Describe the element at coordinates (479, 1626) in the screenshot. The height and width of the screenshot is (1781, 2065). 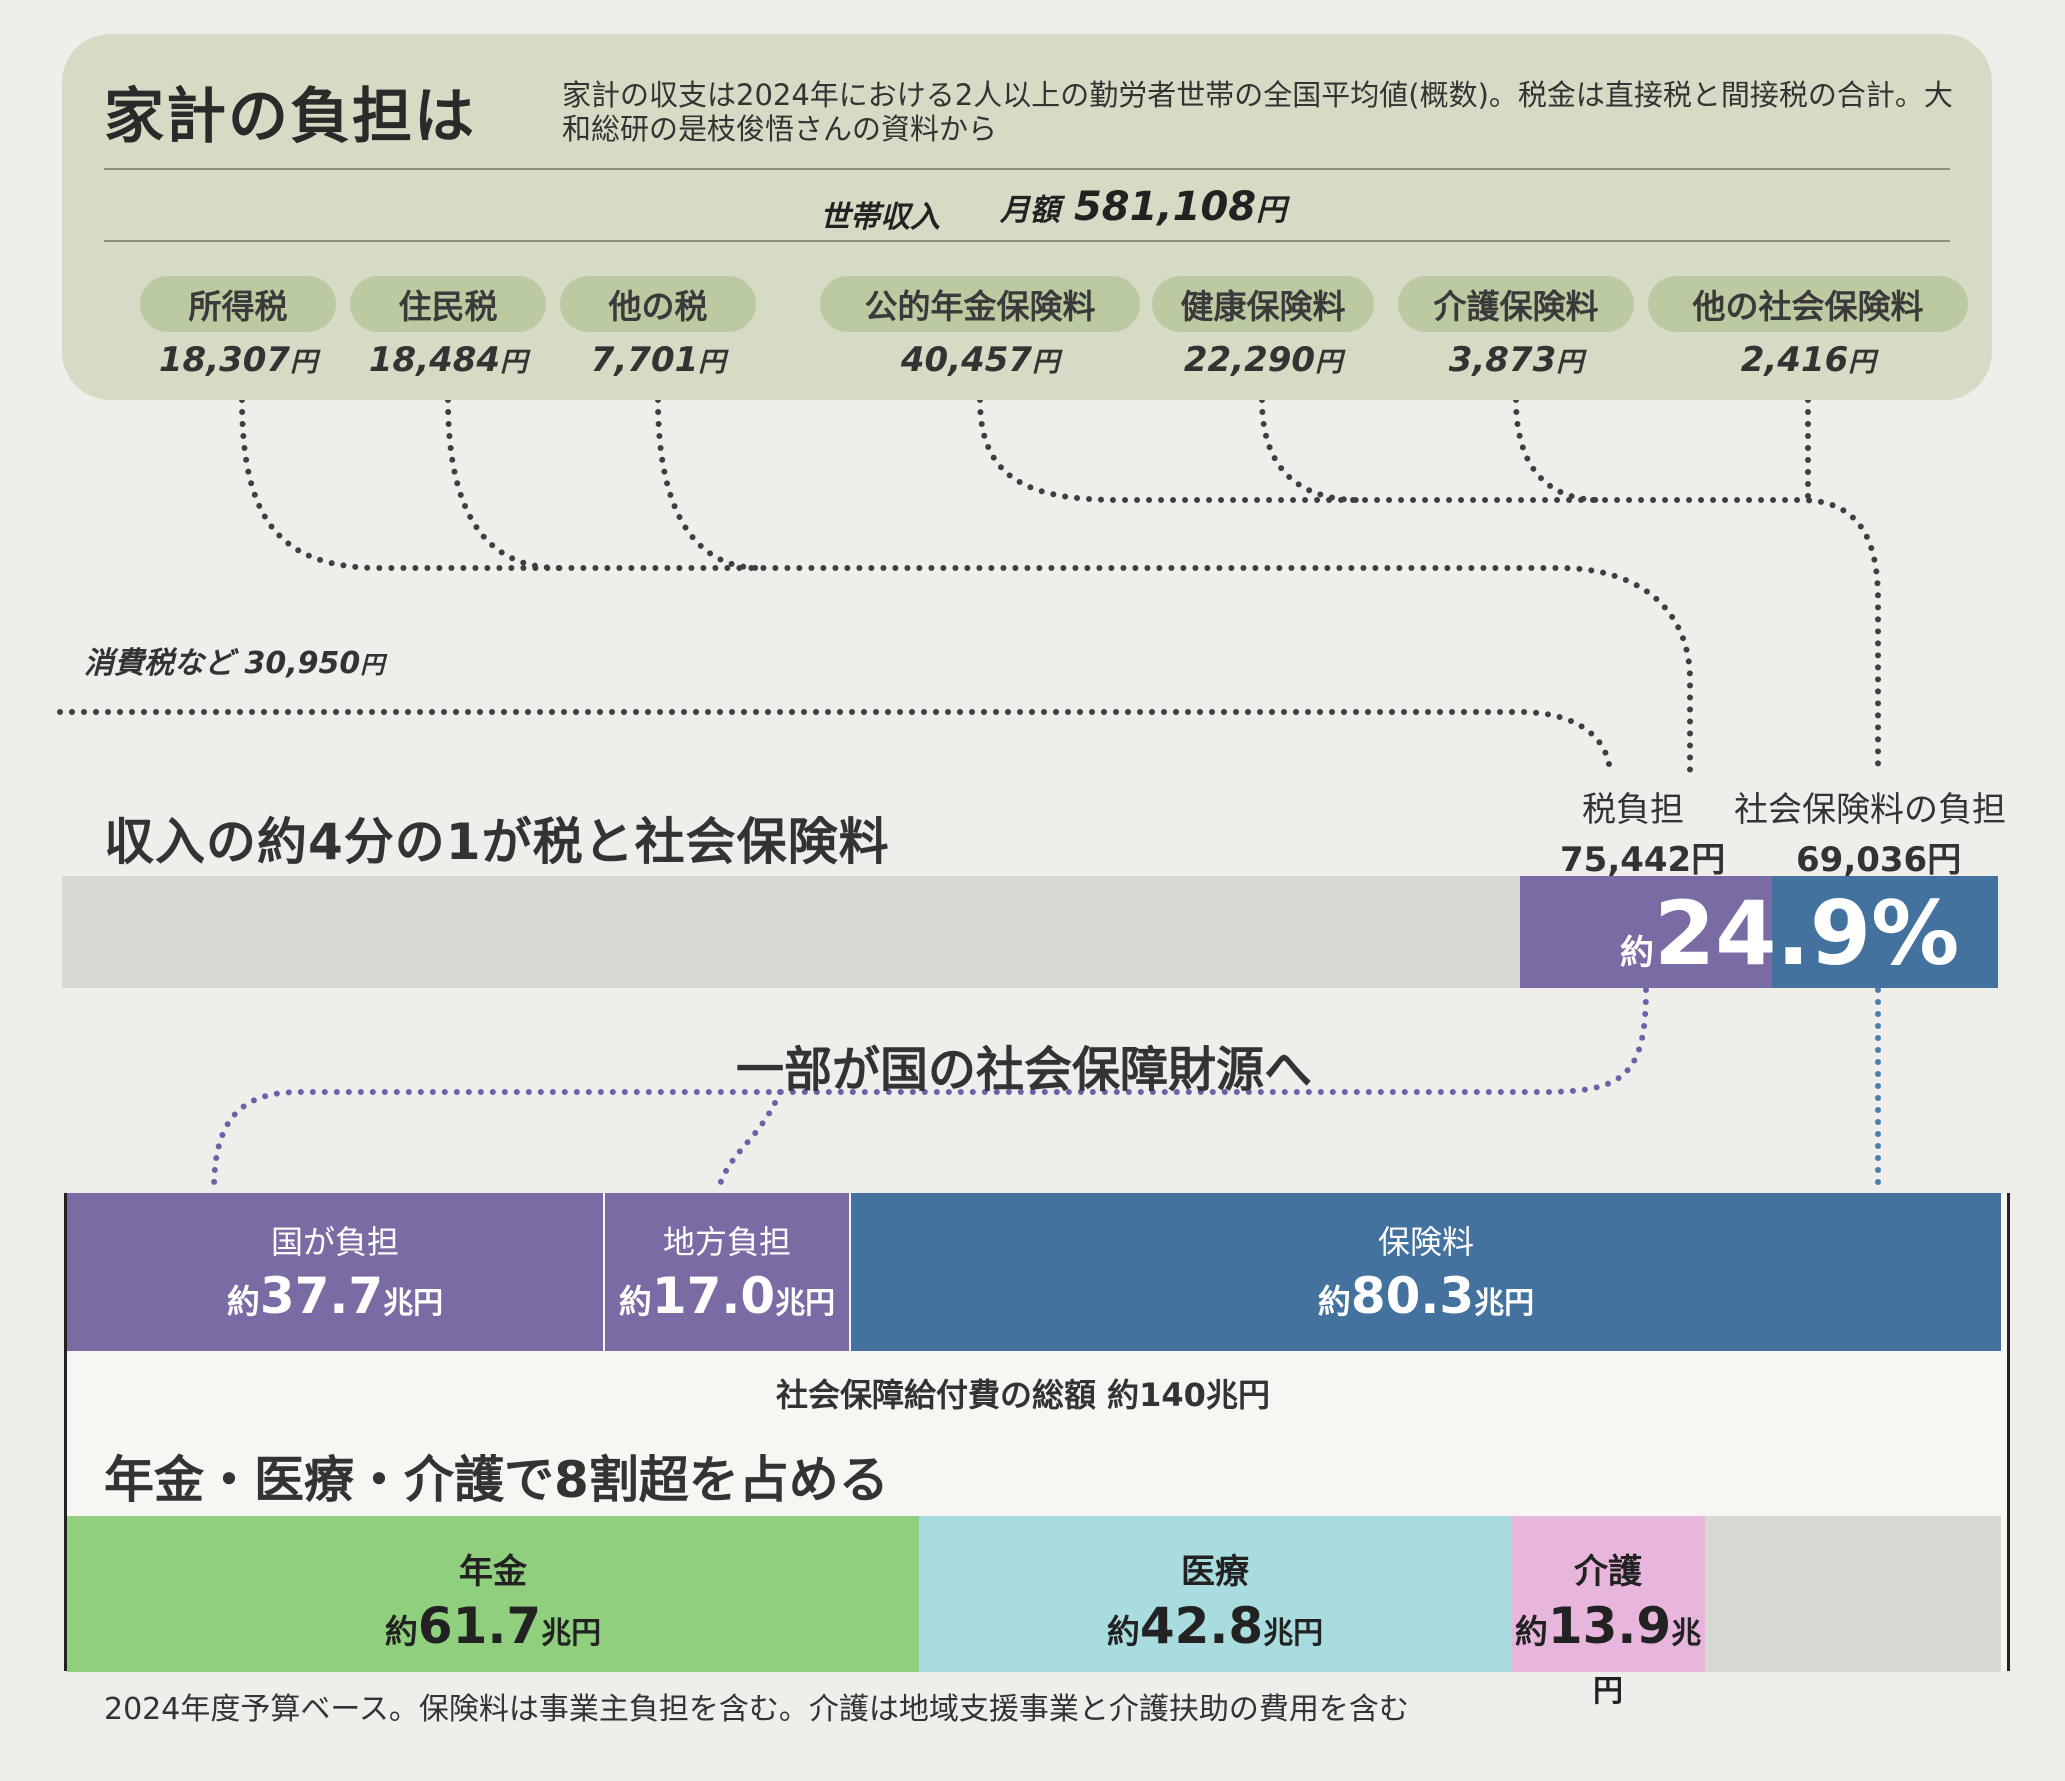
I see `segment-number: 61.7` at that location.